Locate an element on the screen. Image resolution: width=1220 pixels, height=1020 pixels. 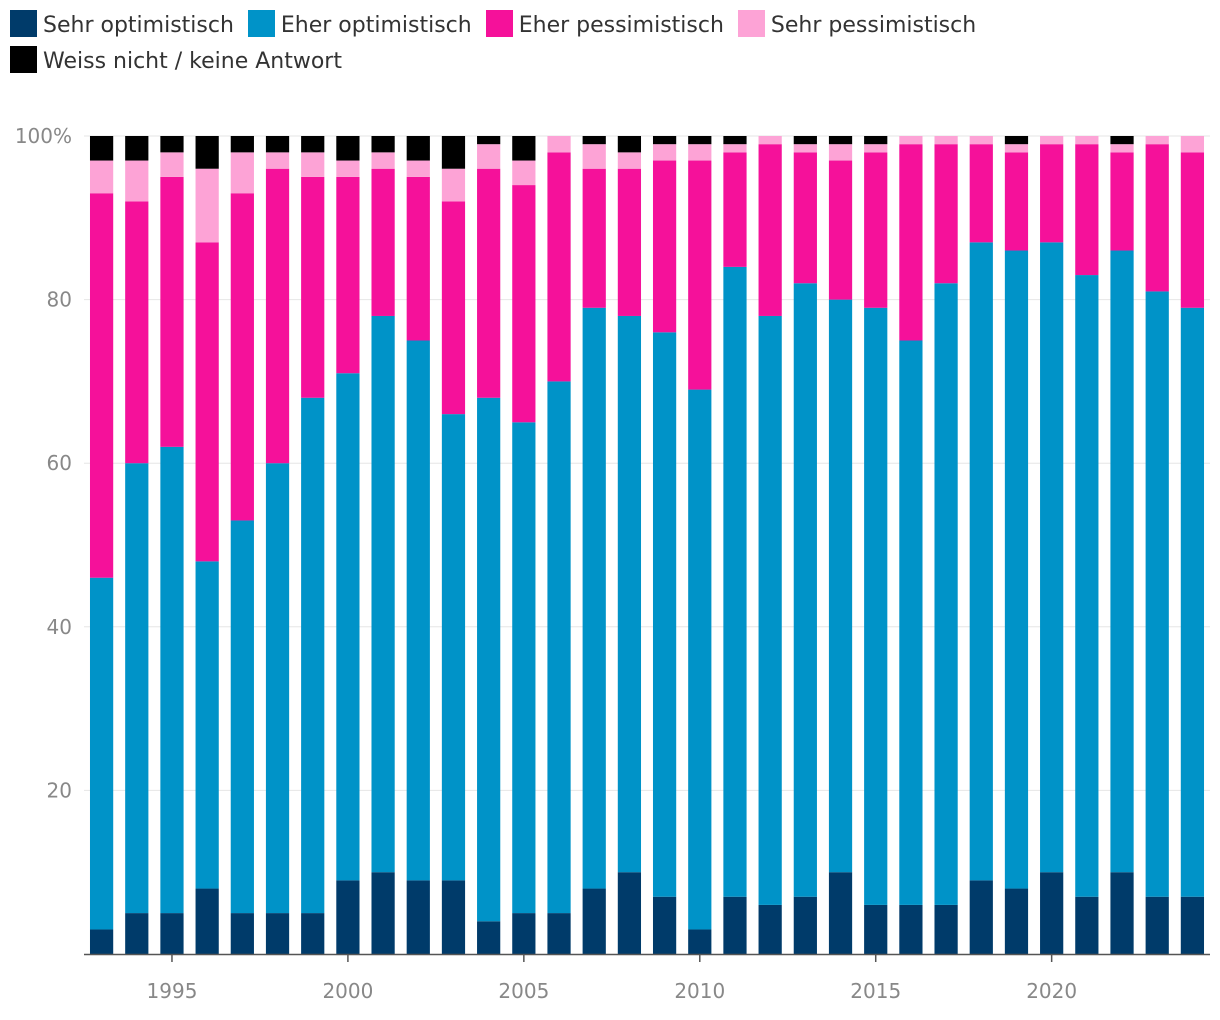
y-tick-label: 80 is located at coordinates (59, 300).